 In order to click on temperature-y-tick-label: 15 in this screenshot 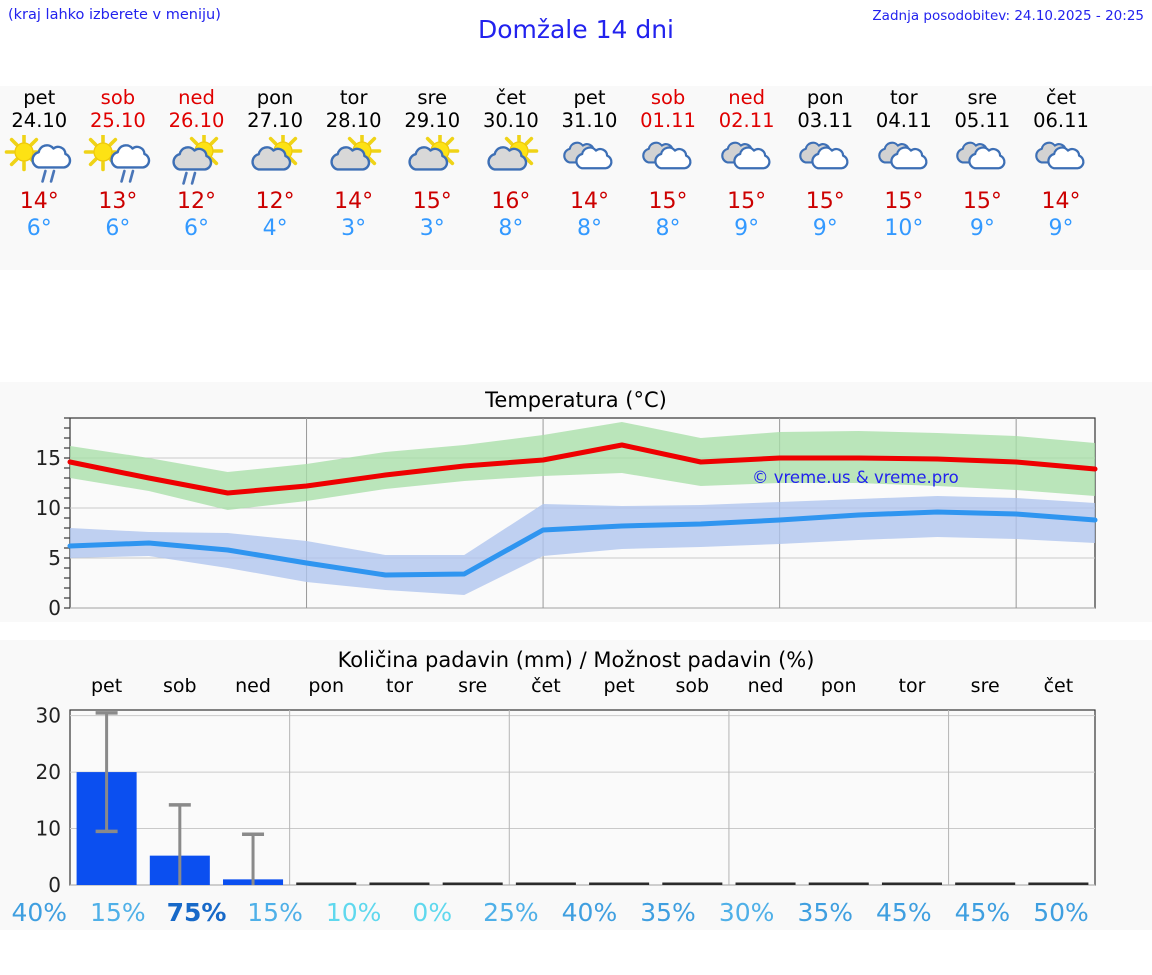, I will do `click(48, 458)`.